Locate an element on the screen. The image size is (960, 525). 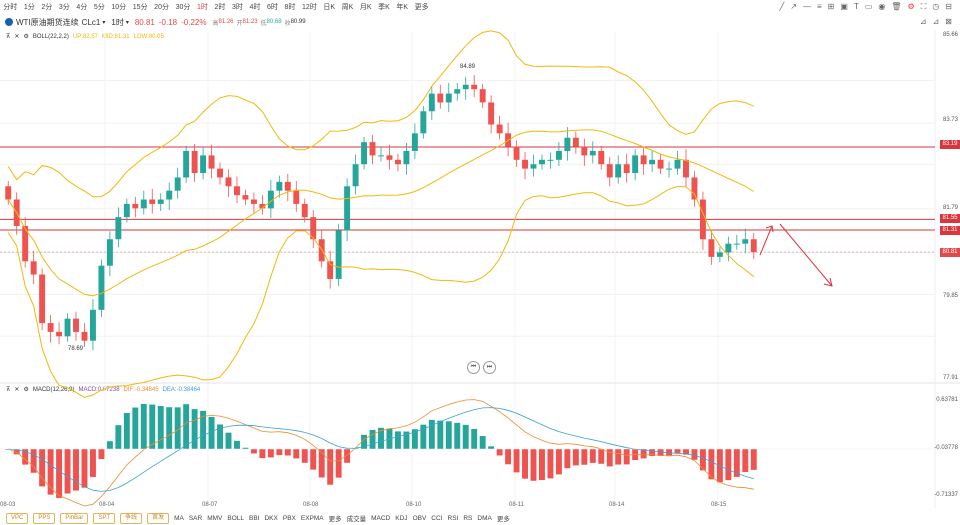
instrument-name: WTI原油期货连续 is located at coordinates (47, 22).